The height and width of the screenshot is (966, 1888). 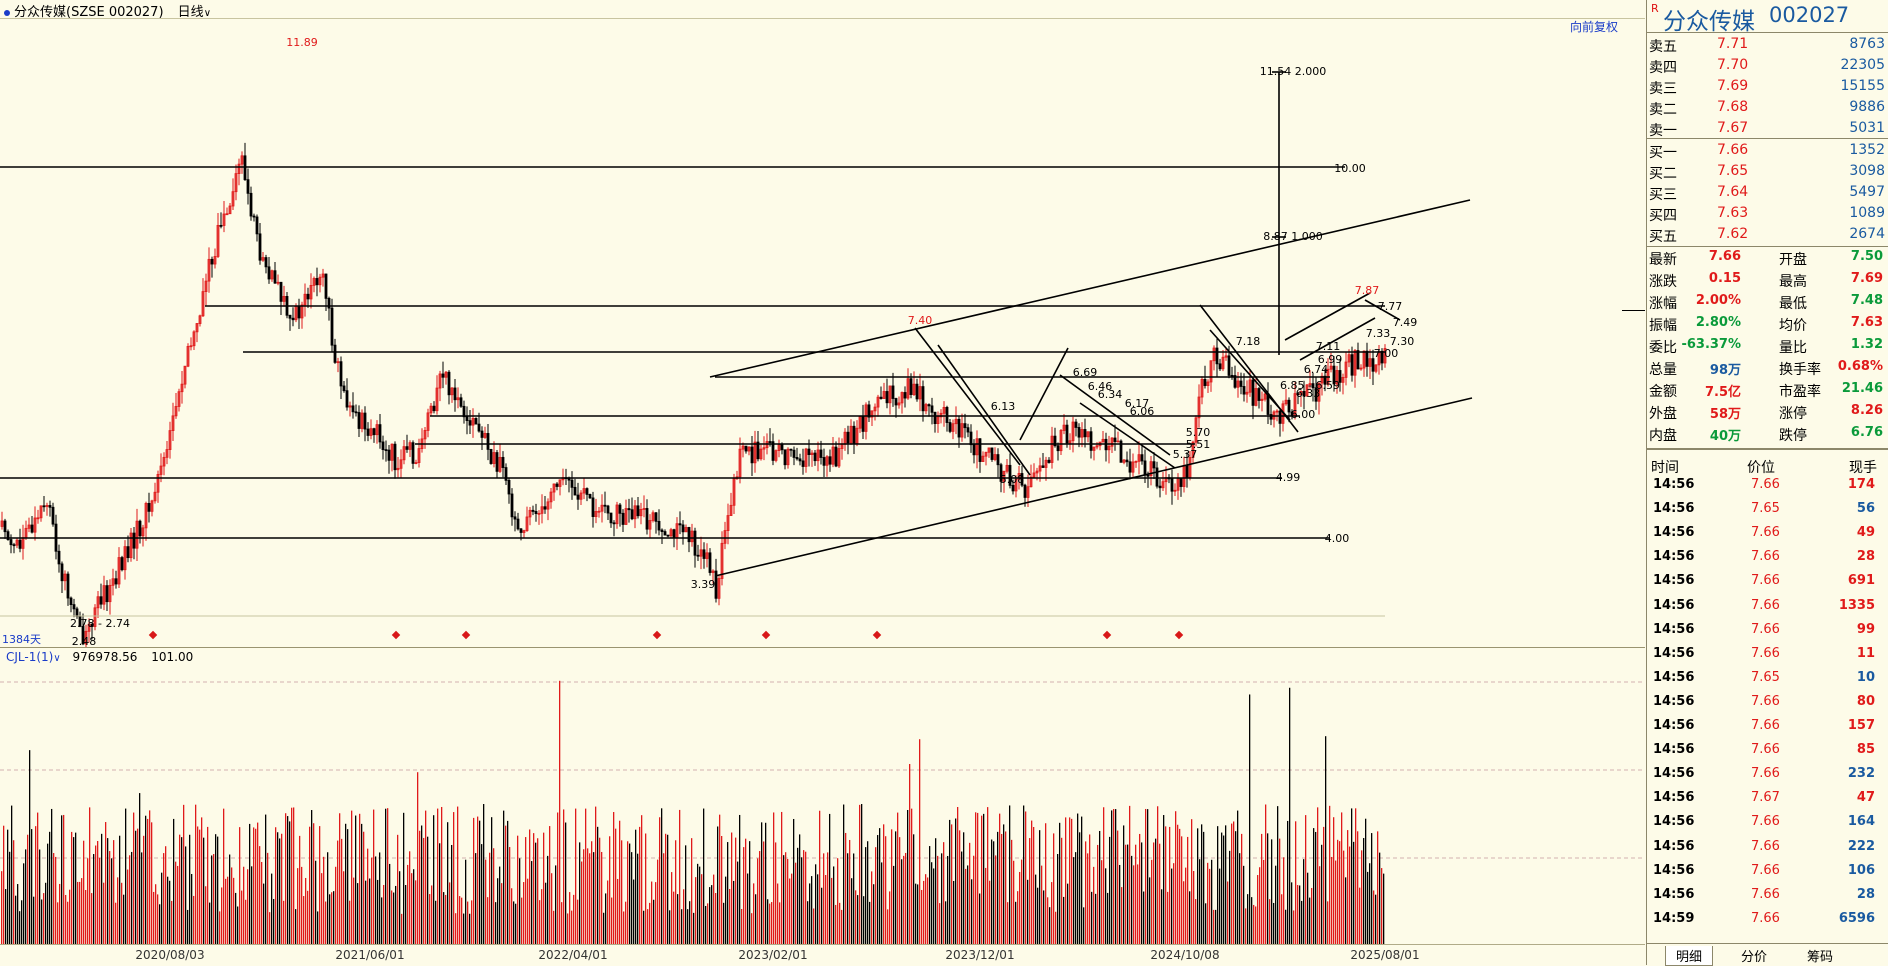 What do you see at coordinates (1767, 171) in the screenshot?
I see `order-book-row: 买二 7.65 3098` at bounding box center [1767, 171].